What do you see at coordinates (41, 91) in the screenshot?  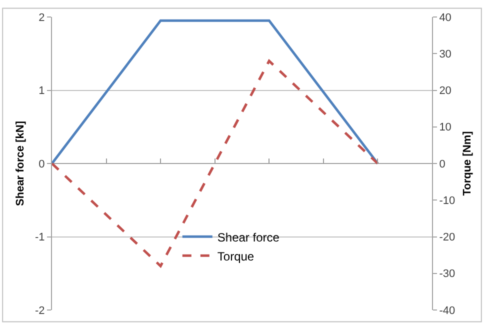 I see `y-tick-label: 1` at bounding box center [41, 91].